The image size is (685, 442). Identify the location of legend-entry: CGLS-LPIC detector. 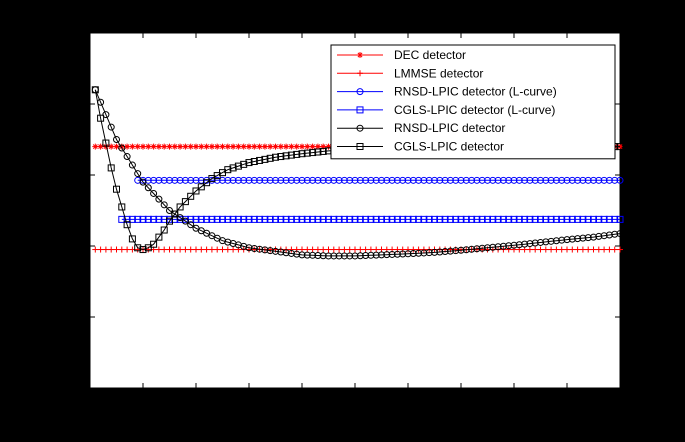
(420, 147).